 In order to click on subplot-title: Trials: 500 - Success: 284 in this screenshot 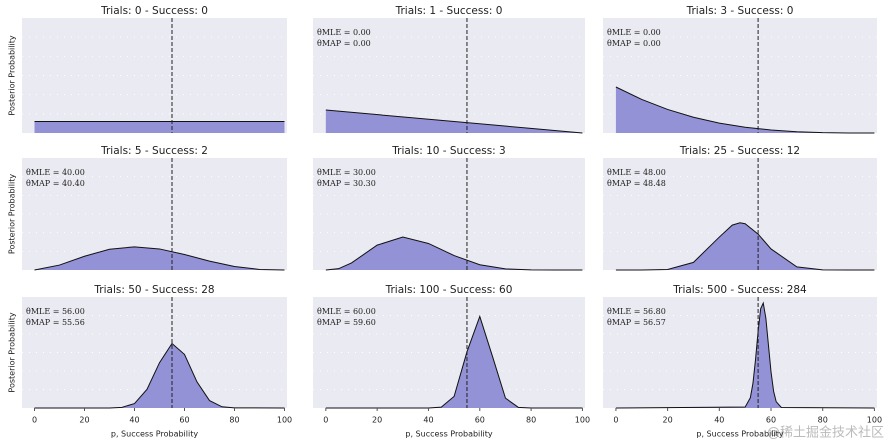, I will do `click(739, 290)`.